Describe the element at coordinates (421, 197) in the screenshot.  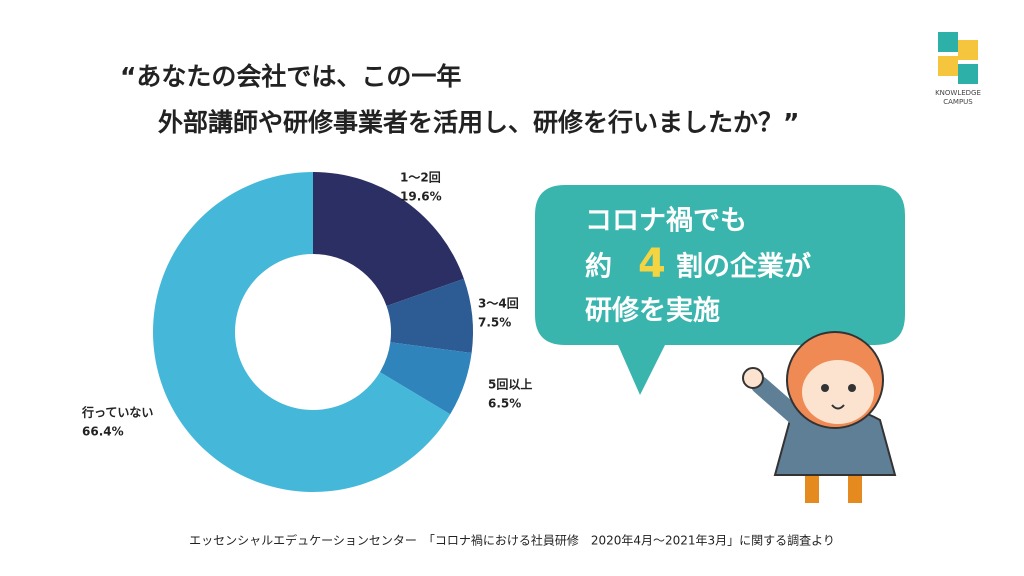
I see `value-label: 19.6%` at that location.